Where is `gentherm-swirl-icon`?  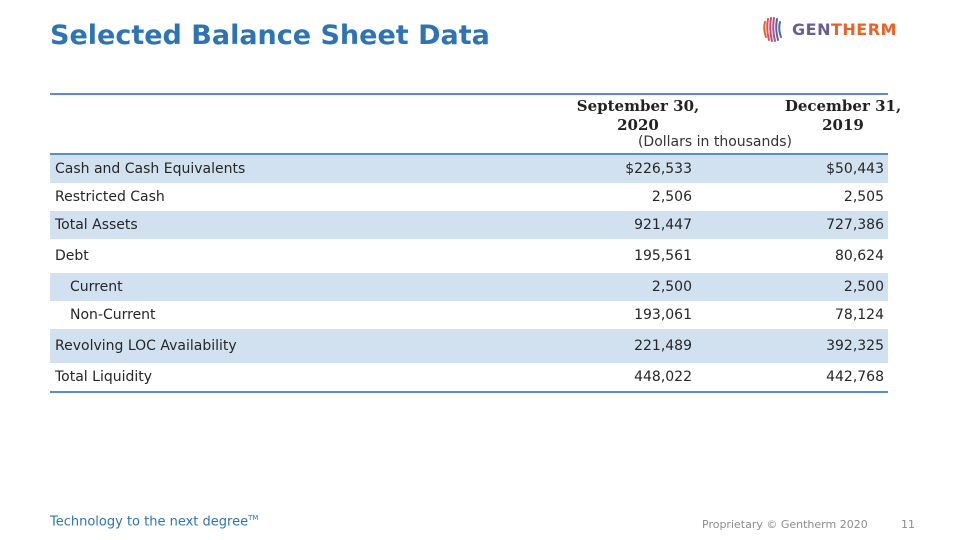 gentherm-swirl-icon is located at coordinates (772, 29).